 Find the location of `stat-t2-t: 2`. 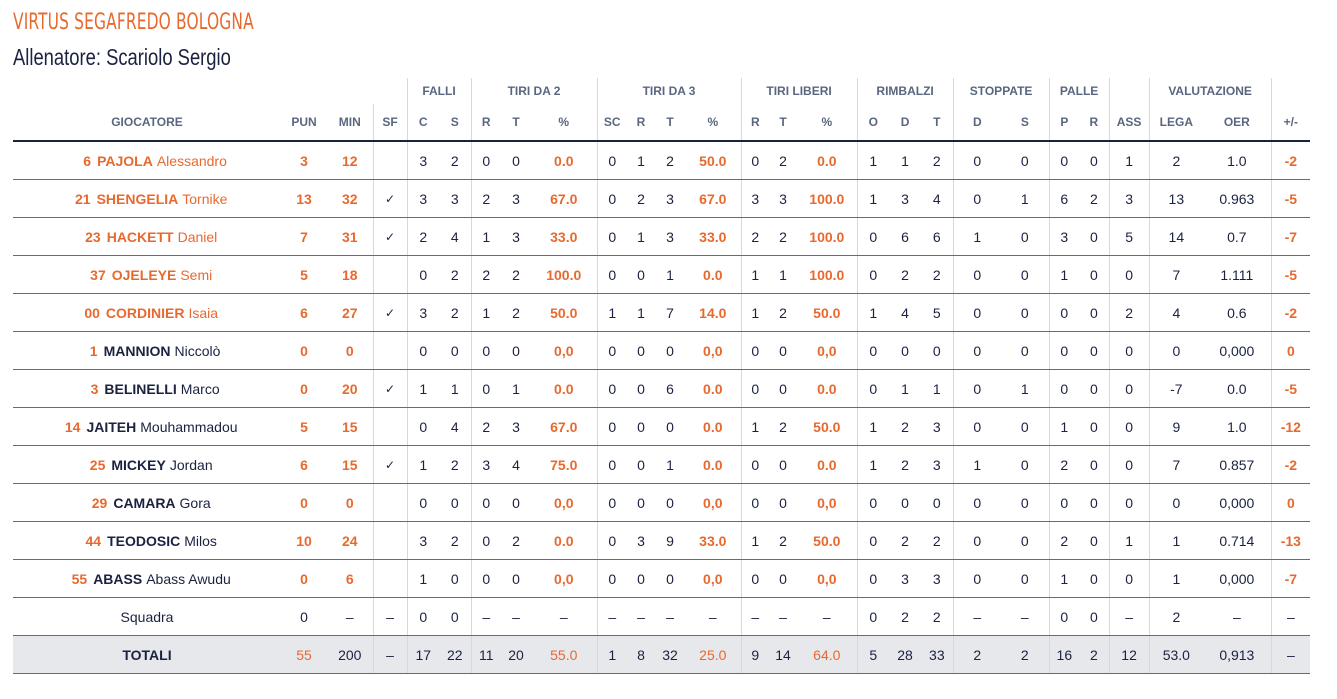

stat-t2-t: 2 is located at coordinates (516, 540).